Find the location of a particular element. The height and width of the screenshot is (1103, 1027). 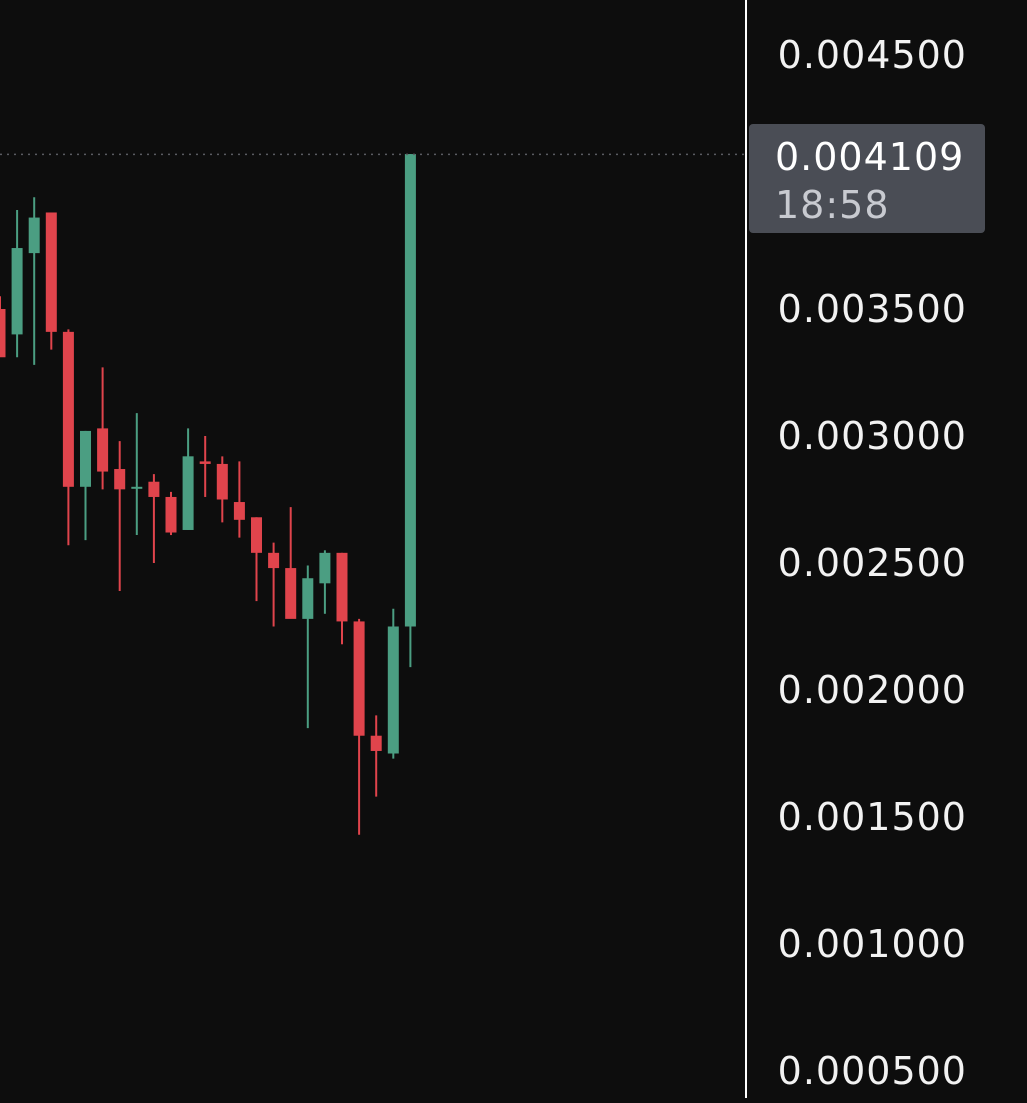

price-tick-label: 0.002500 is located at coordinates (872, 563).